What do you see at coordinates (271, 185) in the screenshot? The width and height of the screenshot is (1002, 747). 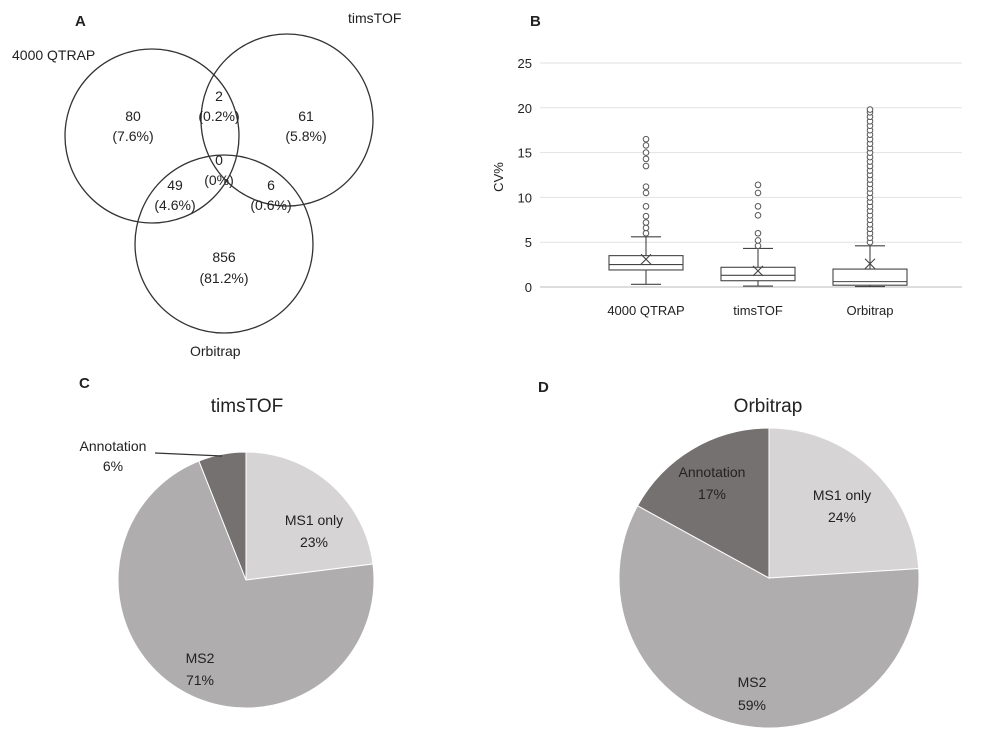 I see `venn-count-timstof-orbitrap: 6` at bounding box center [271, 185].